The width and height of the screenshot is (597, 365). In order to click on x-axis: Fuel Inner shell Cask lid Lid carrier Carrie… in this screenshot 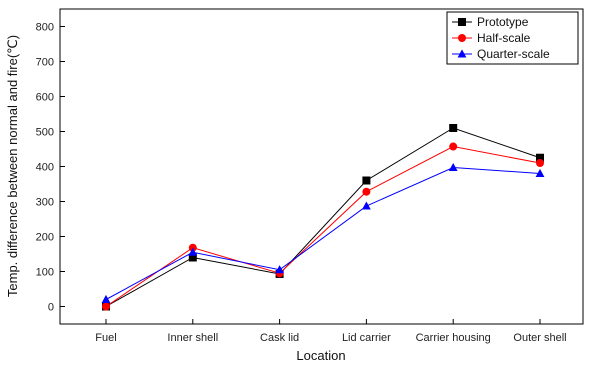, I will do `click(331, 331)`.